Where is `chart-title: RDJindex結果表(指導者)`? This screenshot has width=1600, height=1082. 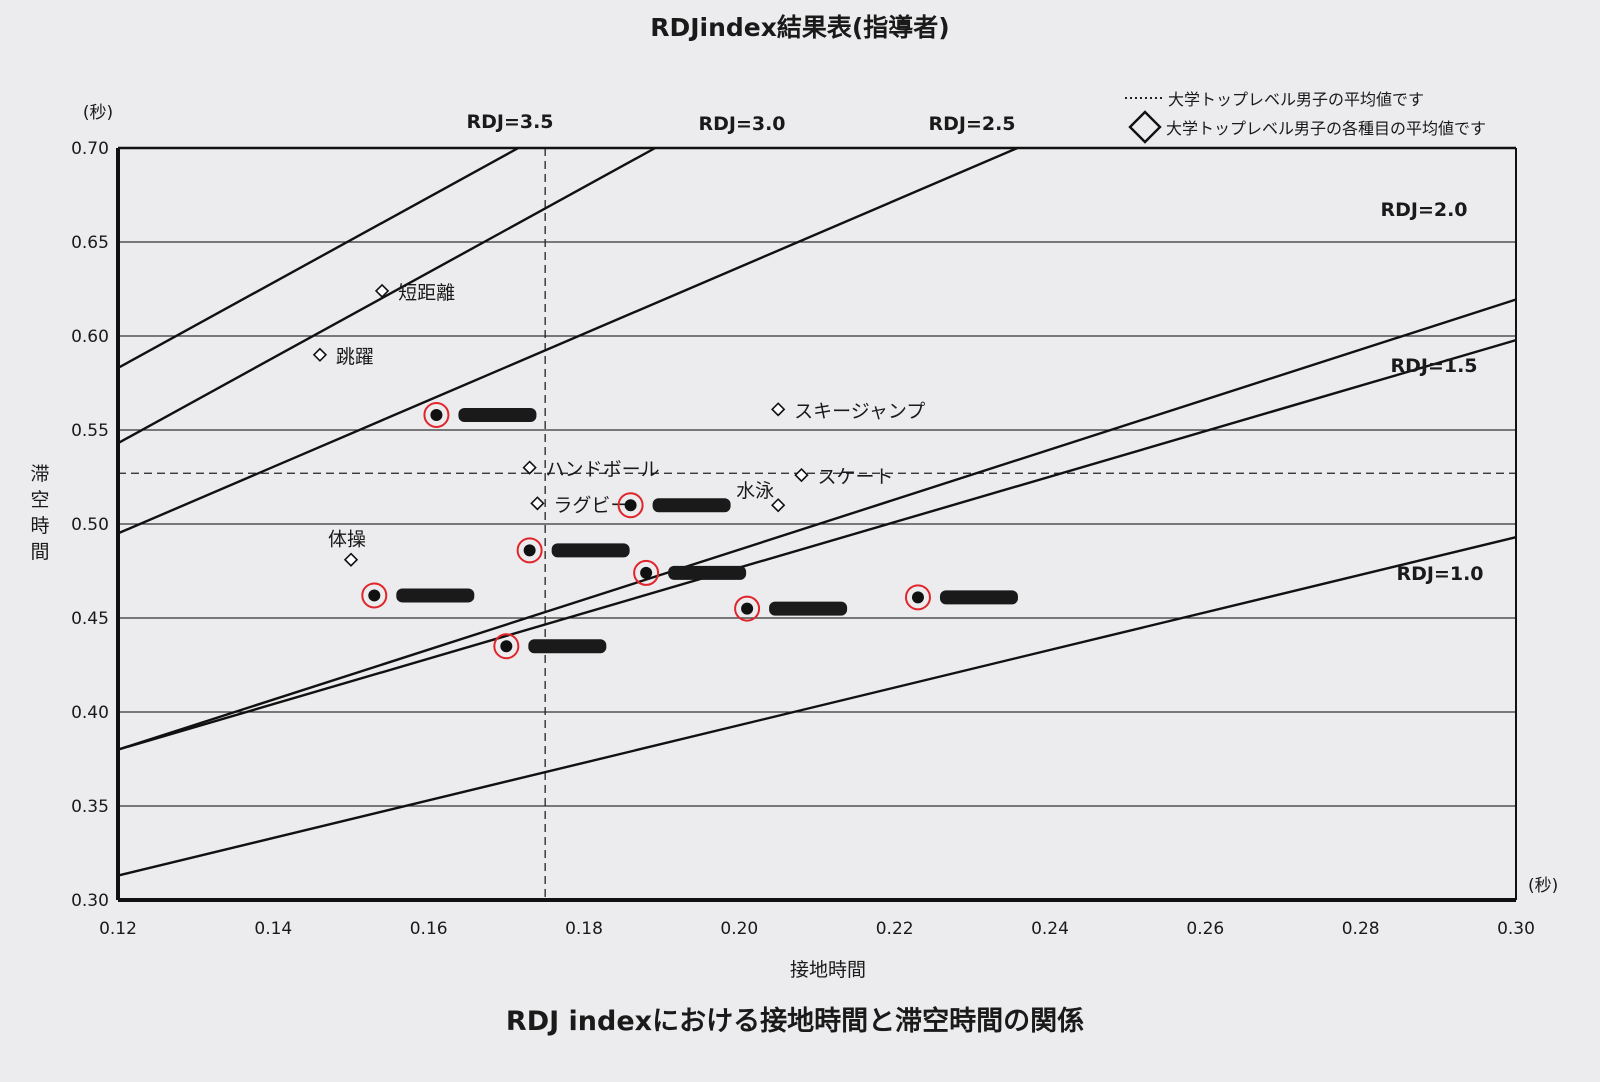 chart-title: RDJindex結果表(指導者) is located at coordinates (800, 27).